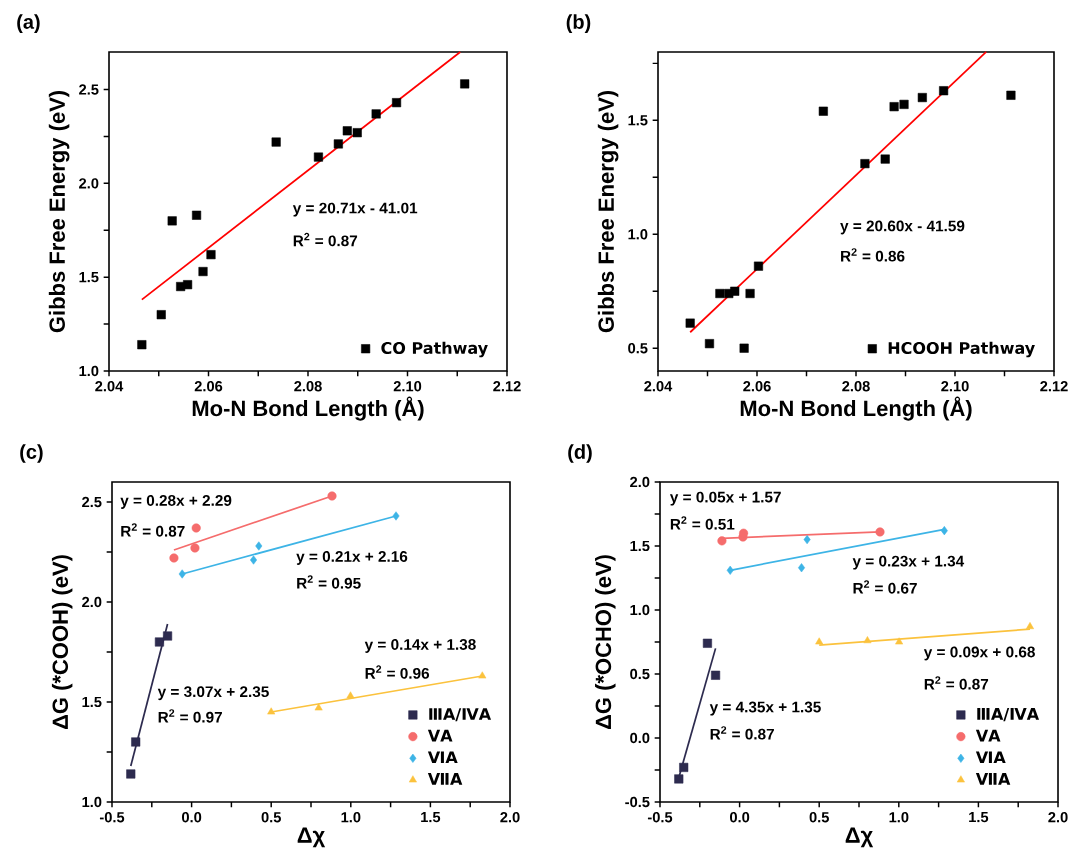 The height and width of the screenshot is (855, 1072). I want to click on annotation: y = 0.28x + 2.29, so click(176, 502).